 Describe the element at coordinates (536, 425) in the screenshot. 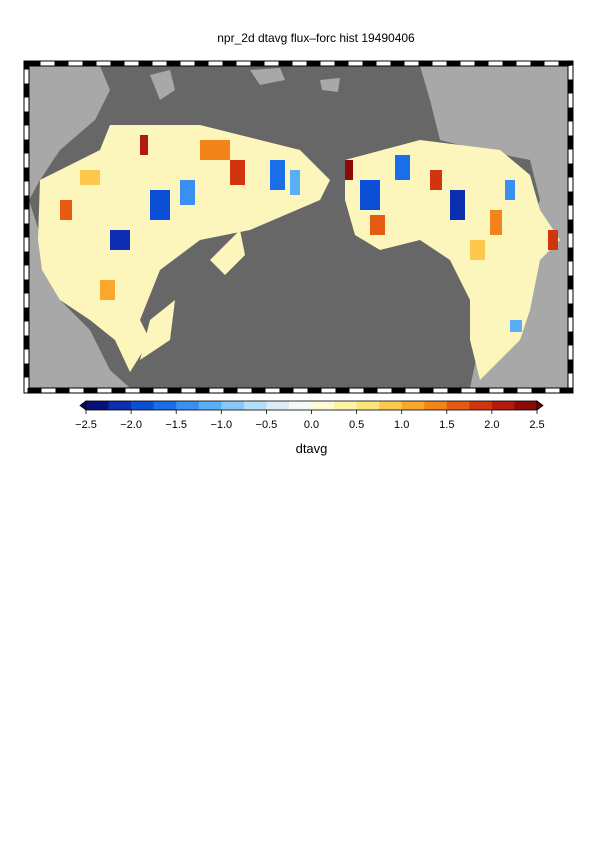

I see `colorbar-tick-label: 2.5` at that location.